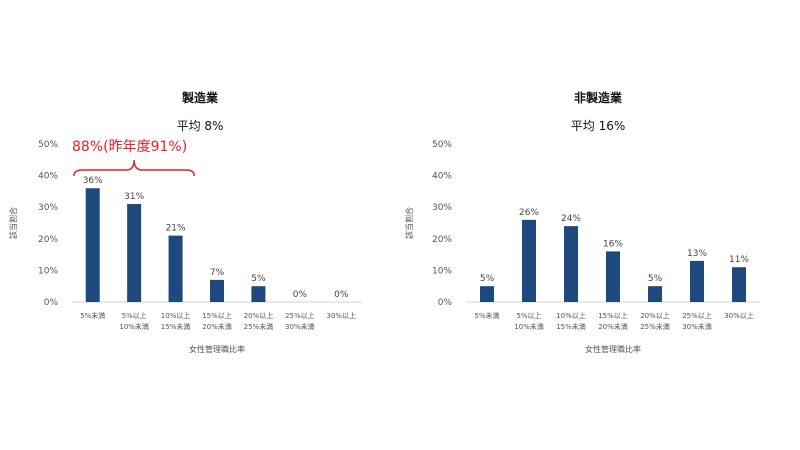 The image size is (800, 450). I want to click on chart-title: 非製造業, so click(598, 97).